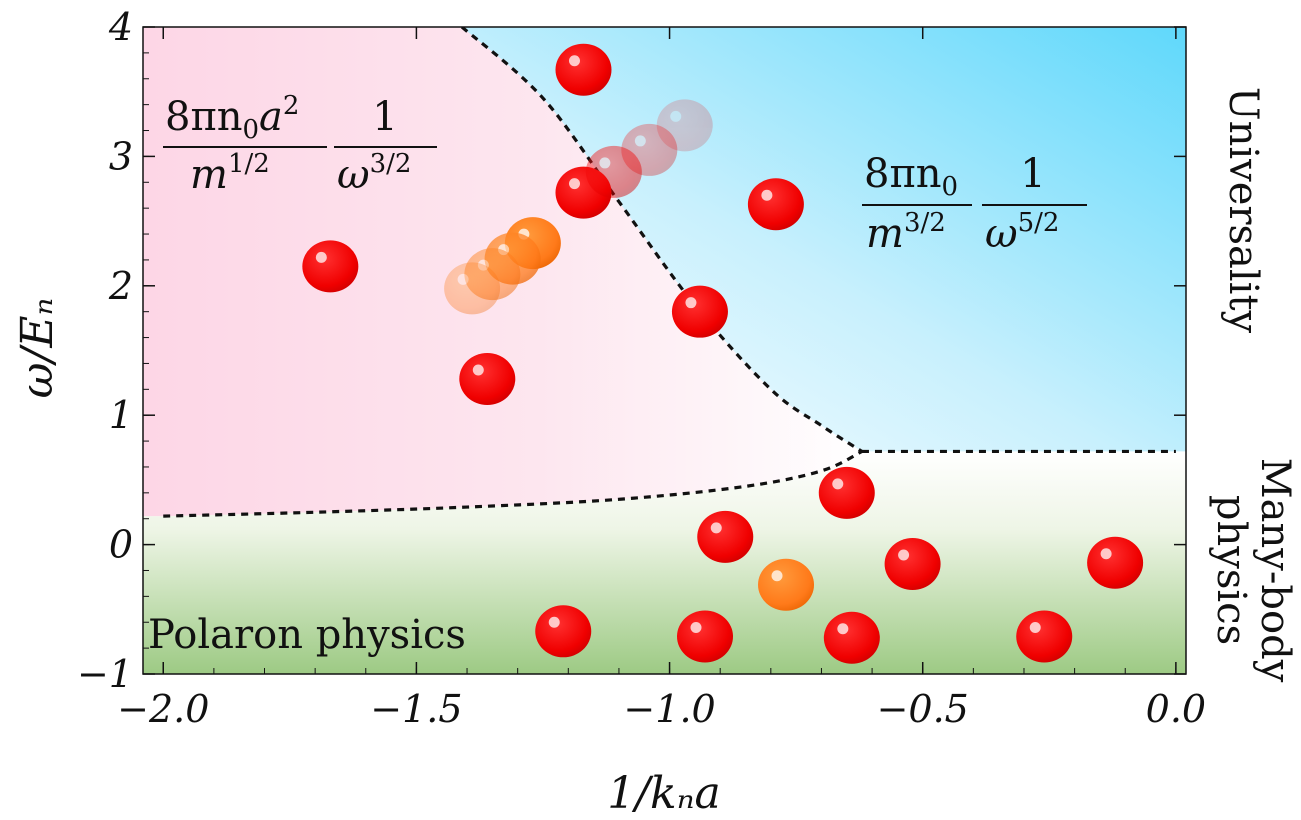 This screenshot has width=1301, height=820. What do you see at coordinates (513, 483) in the screenshot?
I see `boundary-line-lower` at bounding box center [513, 483].